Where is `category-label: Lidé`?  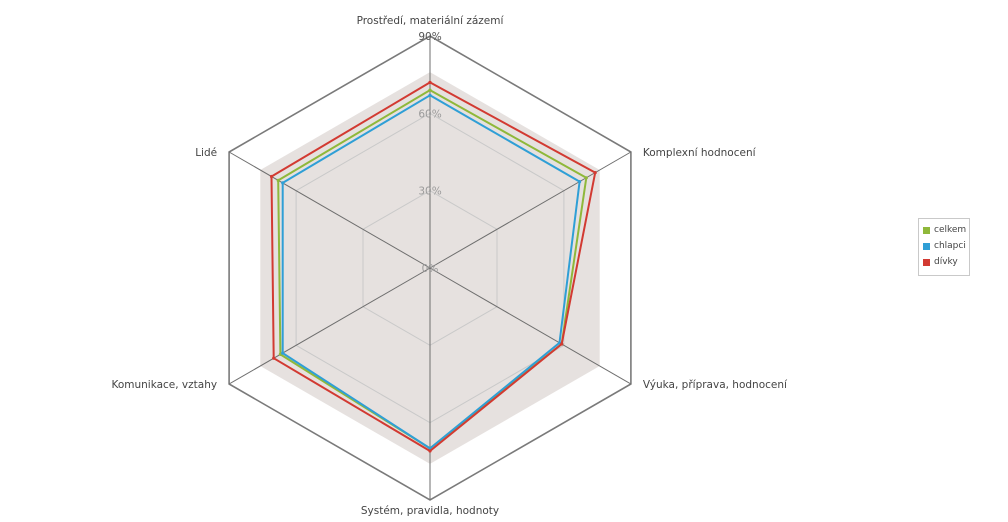 category-label: Lidé is located at coordinates (206, 153).